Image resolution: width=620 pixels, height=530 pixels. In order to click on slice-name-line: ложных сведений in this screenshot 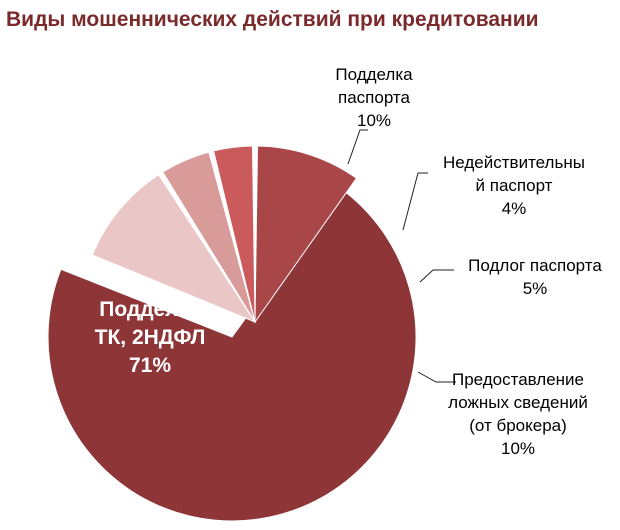, I will do `click(518, 402)`.